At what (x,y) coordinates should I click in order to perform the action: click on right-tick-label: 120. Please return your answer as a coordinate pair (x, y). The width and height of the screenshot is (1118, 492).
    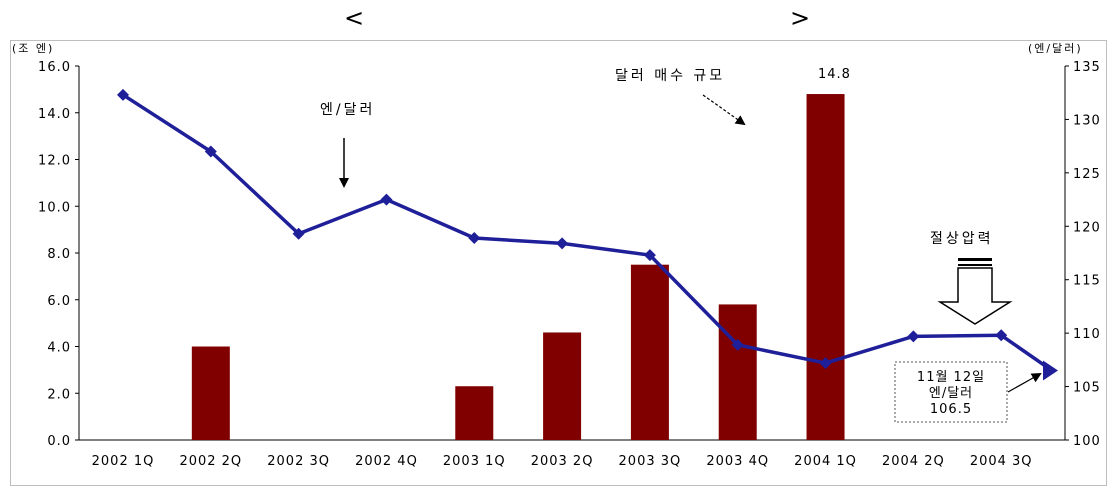
    Looking at the image, I should click on (1087, 227).